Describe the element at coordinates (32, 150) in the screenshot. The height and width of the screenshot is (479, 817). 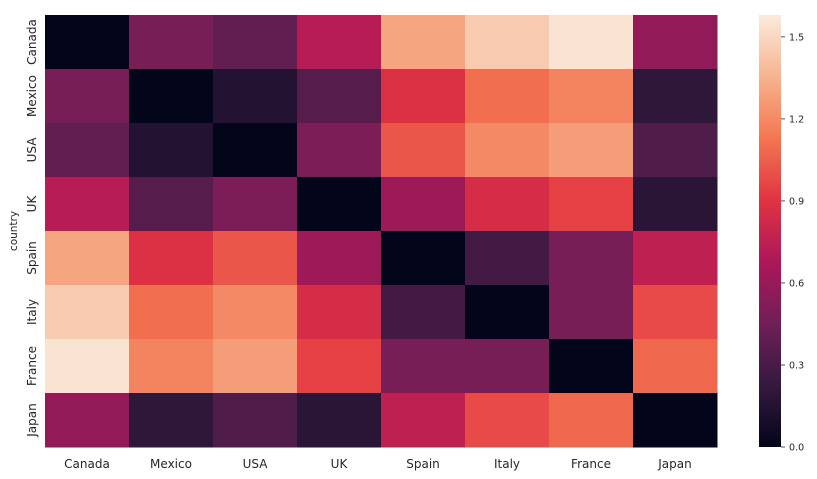
I see `y-tick-label: USA` at that location.